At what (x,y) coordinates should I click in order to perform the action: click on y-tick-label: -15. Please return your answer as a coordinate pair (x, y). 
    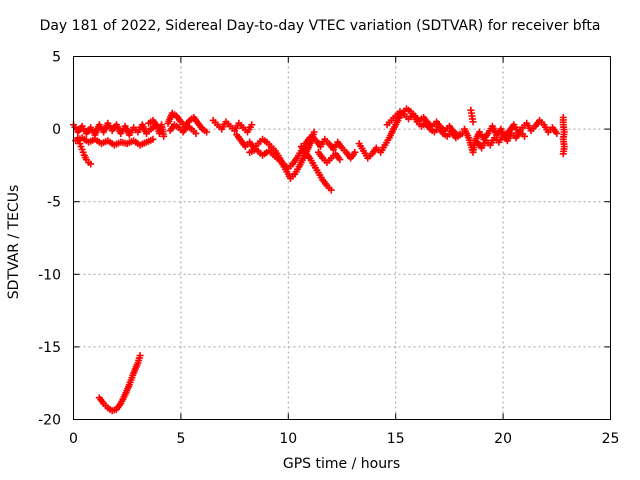
    Looking at the image, I should click on (49, 348).